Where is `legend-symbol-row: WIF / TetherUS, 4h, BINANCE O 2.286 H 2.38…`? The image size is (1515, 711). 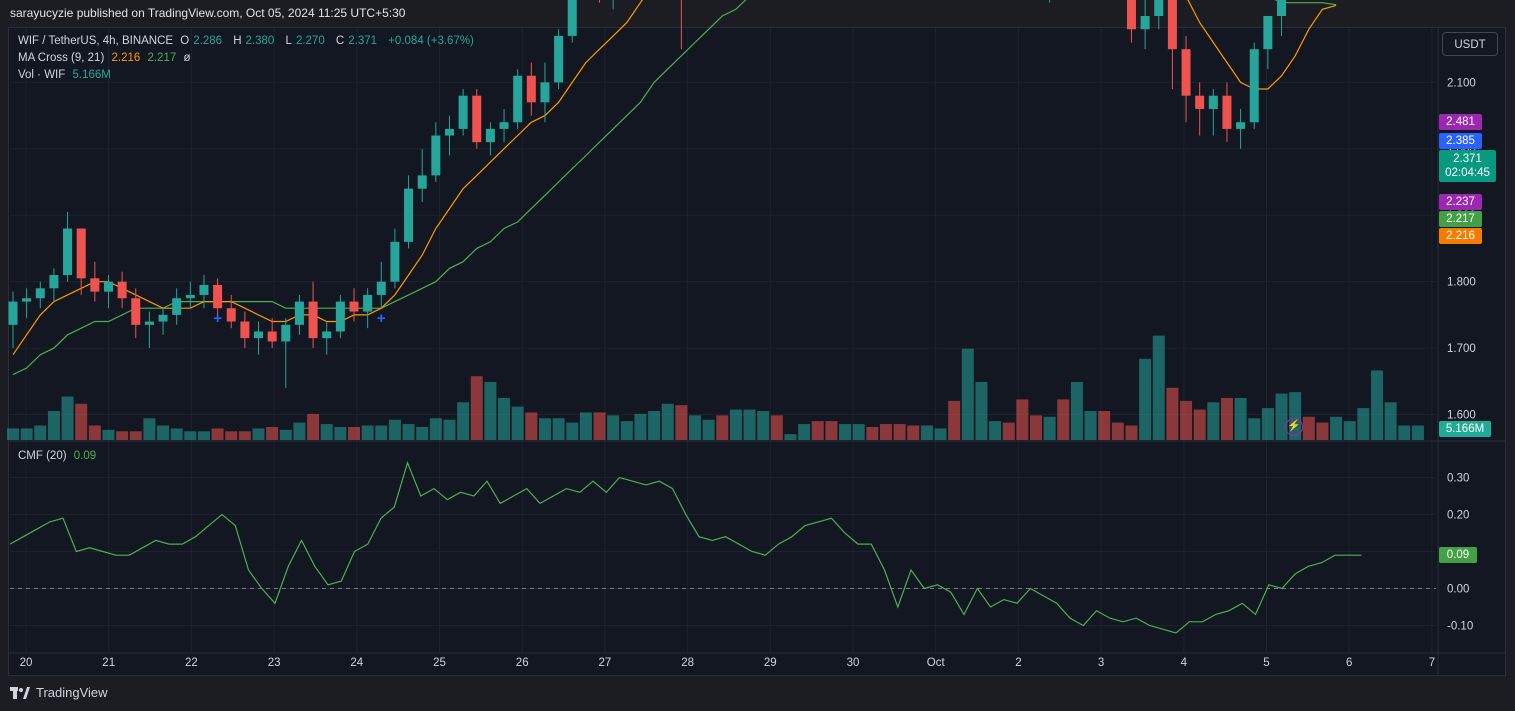
legend-symbol-row: WIF / TetherUS, 4h, BINANCE O 2.286 H 2.38… is located at coordinates (248, 41).